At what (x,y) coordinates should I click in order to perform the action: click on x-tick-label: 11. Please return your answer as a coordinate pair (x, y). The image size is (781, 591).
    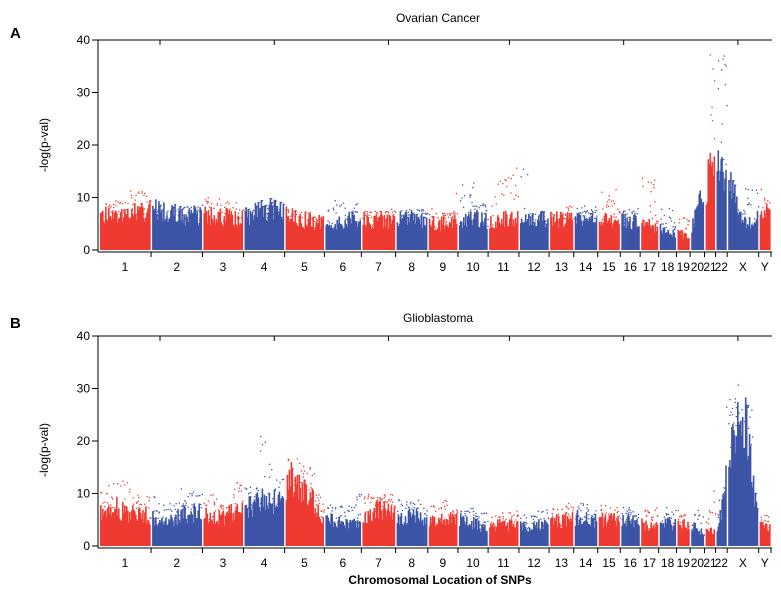
    Looking at the image, I should click on (503, 267).